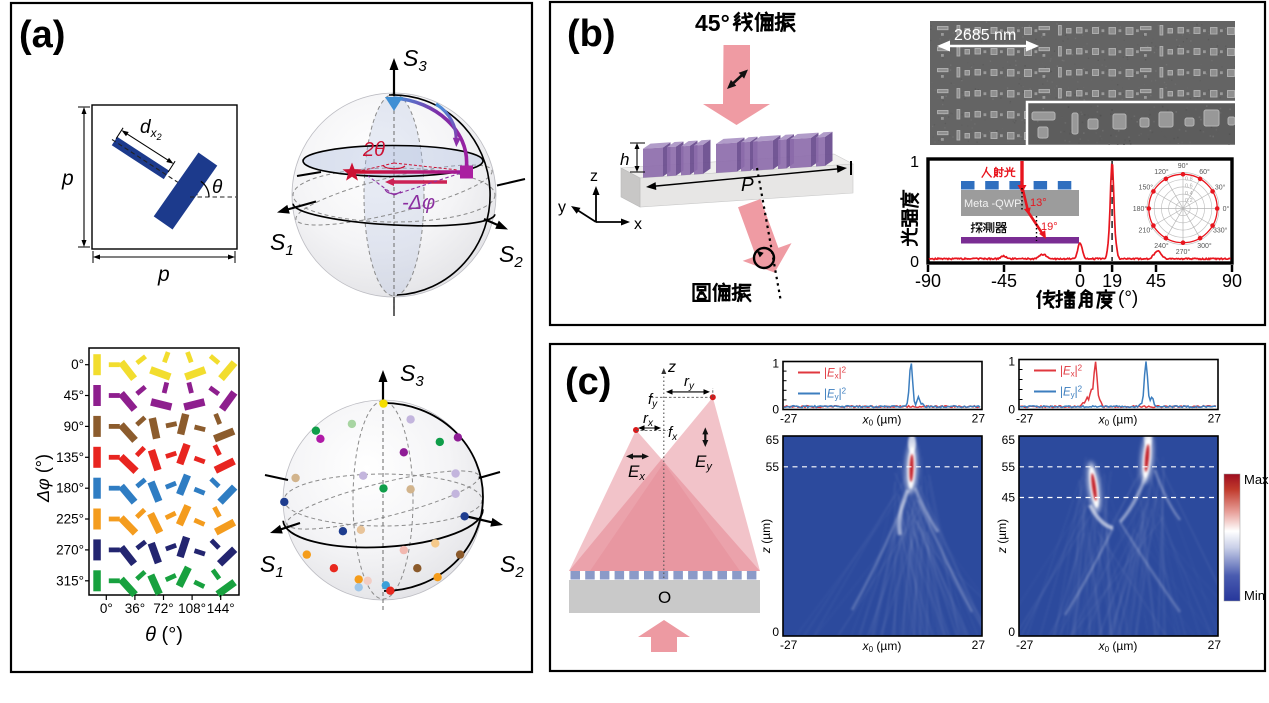 This screenshot has height=703, width=1269. What do you see at coordinates (1038, 203) in the screenshot?
I see `svg-text: 13°` at bounding box center [1038, 203].